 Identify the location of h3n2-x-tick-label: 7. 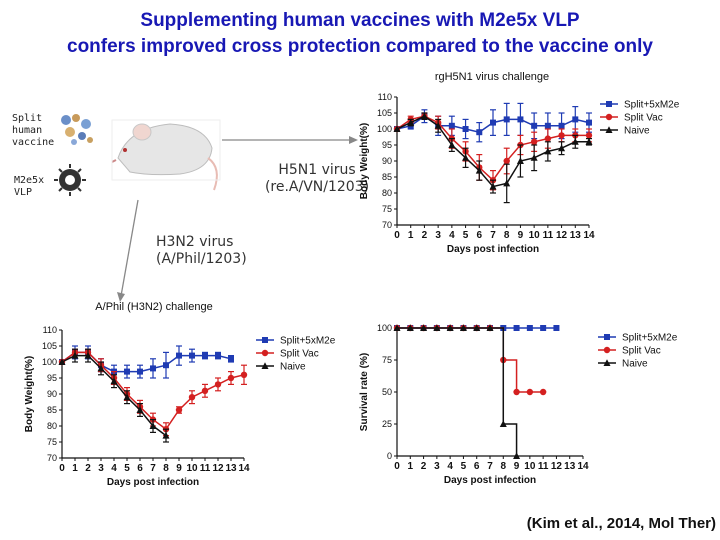
(153, 468).